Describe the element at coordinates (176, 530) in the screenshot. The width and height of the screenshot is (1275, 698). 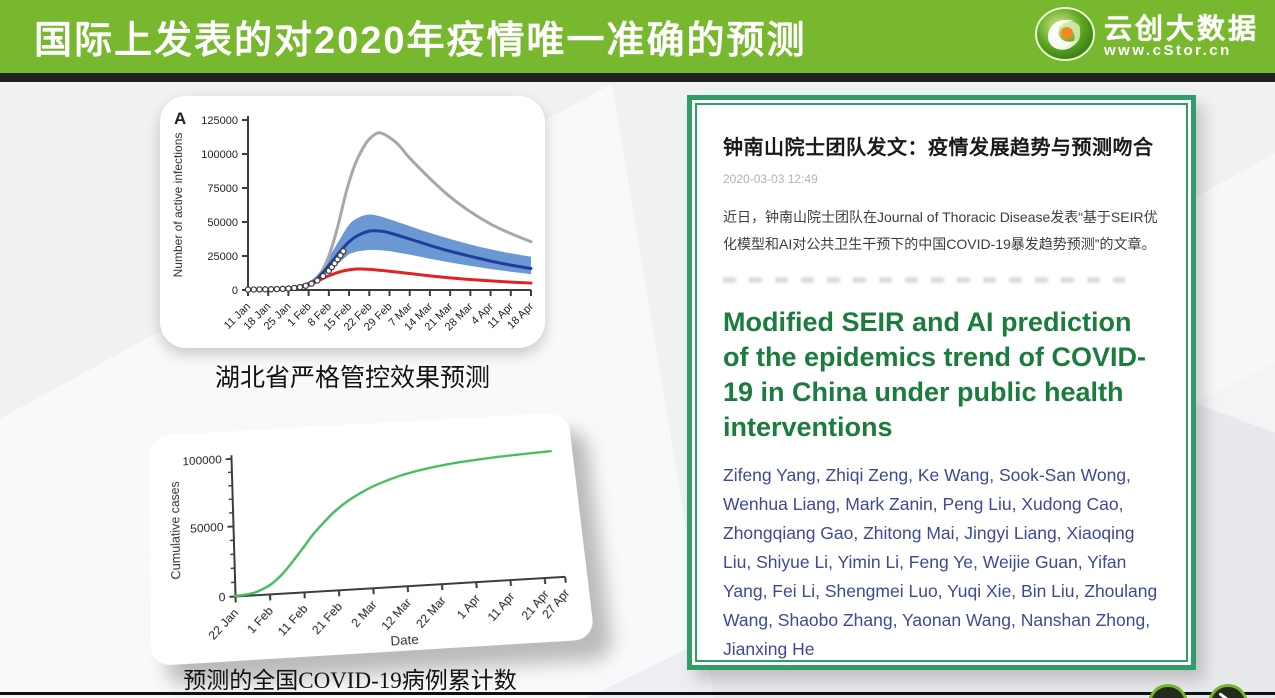
I see `svg-text: Cumulative cases` at that location.